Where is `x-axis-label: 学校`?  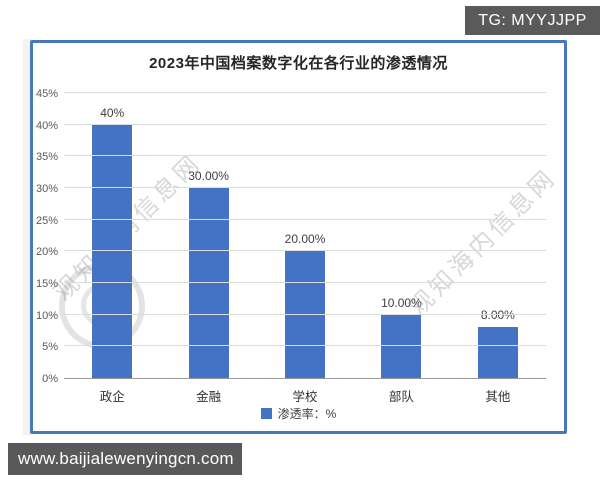 x-axis-label: 学校 is located at coordinates (305, 397).